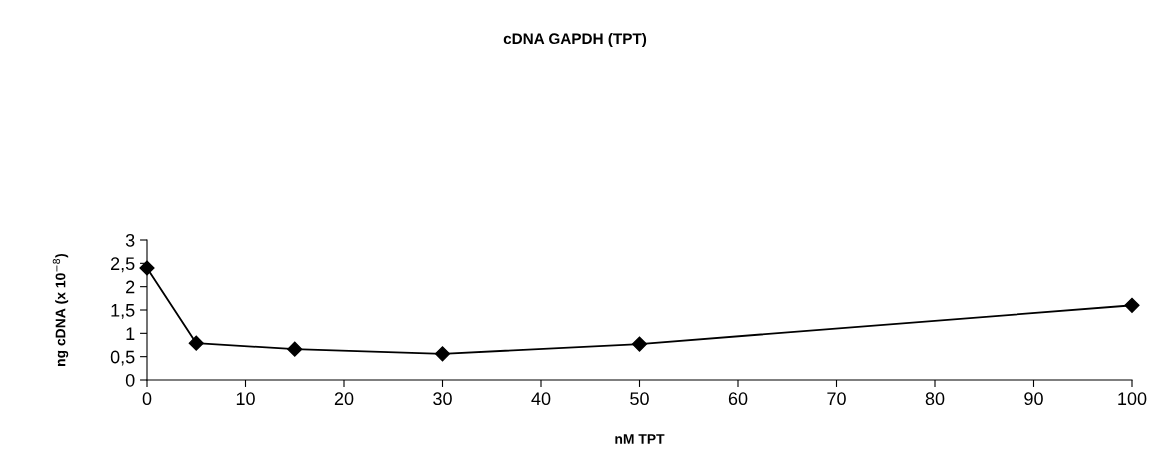 This screenshot has width=1150, height=471. Describe the element at coordinates (575, 40) in the screenshot. I see `chart-title: cDNA GAPDH (TPT)` at that location.